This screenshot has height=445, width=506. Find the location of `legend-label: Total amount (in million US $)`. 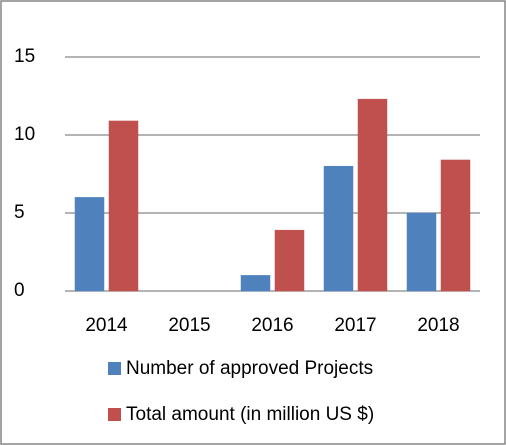

legend-label: Total amount (in million US $) is located at coordinates (250, 414).